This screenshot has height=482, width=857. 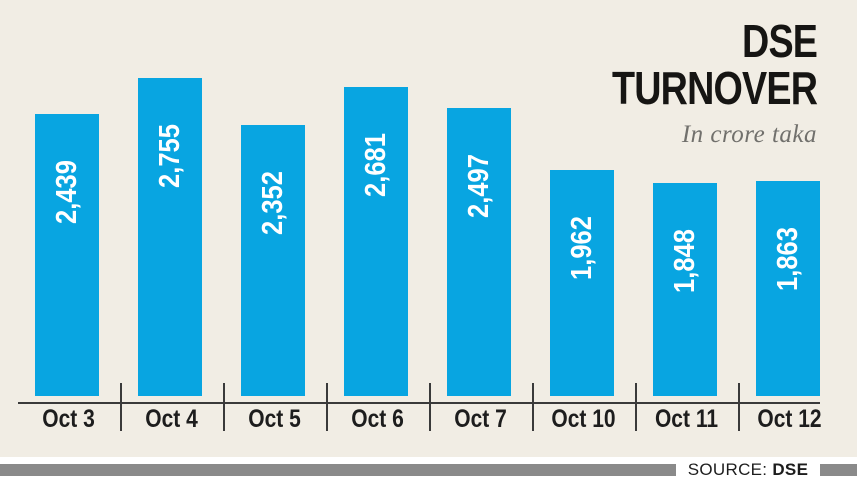 I want to click on source-divider-left, so click(x=338, y=470).